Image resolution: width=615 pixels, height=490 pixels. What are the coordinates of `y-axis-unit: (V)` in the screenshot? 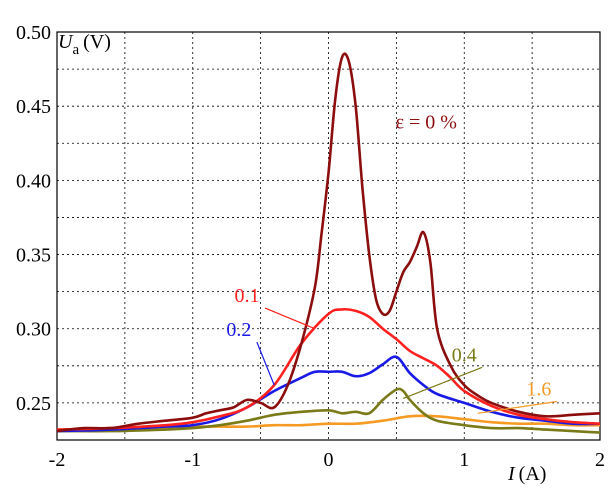 It's located at (97, 42).